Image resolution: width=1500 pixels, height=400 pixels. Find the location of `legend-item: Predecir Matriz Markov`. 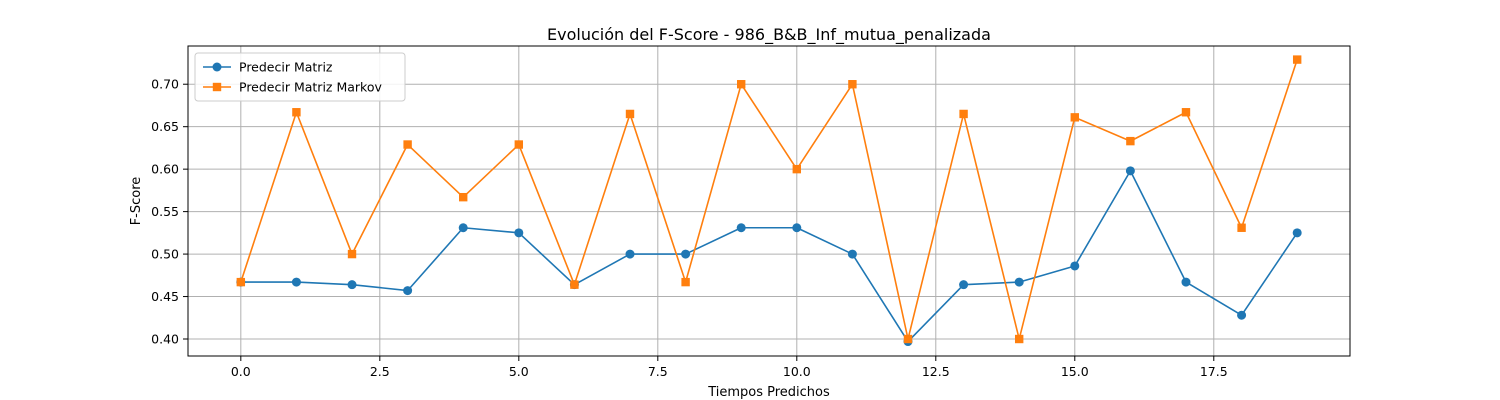

legend-item: Predecir Matriz Markov is located at coordinates (292, 87).